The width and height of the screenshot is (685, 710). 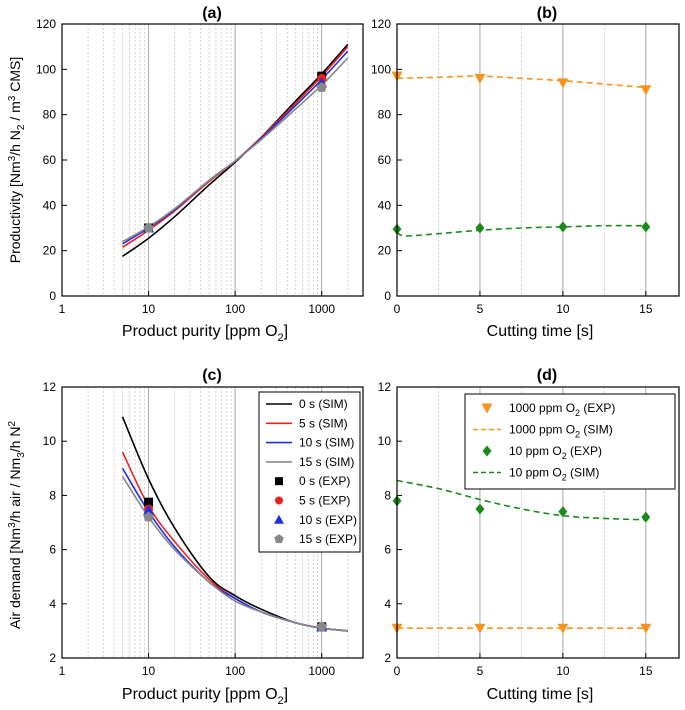 What do you see at coordinates (17, 525) in the screenshot?
I see `panel-c-ylabel: Air demand [Nm3/h air / Nm3/h N2` at bounding box center [17, 525].